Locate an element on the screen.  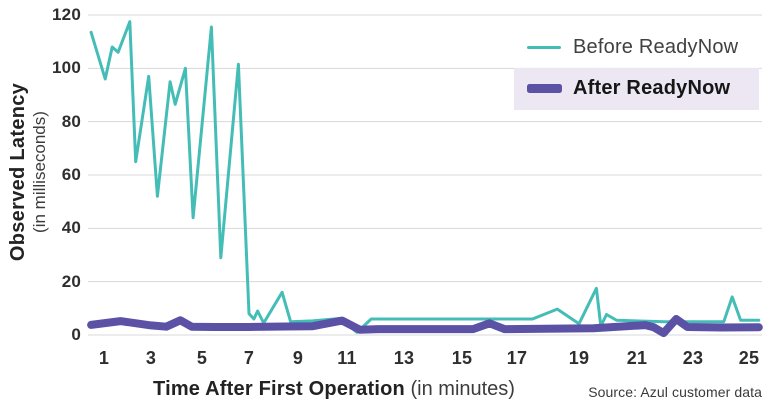
source-note: Source: Azul customer data is located at coordinates (675, 392).